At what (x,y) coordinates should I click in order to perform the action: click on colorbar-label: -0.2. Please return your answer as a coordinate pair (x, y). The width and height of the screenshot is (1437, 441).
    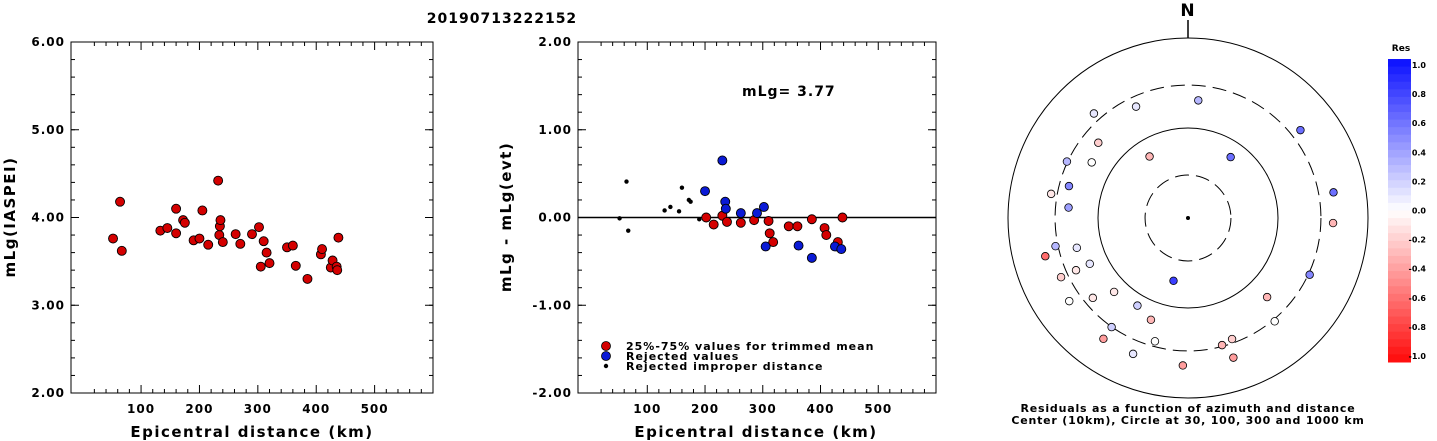
    Looking at the image, I should click on (1418, 240).